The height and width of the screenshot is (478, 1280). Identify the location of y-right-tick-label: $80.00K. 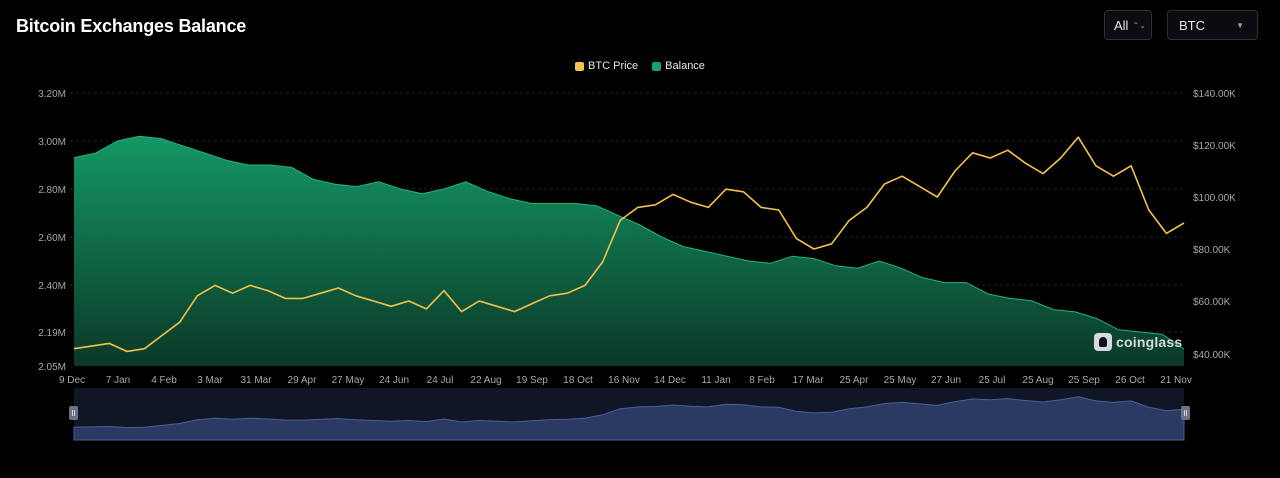
(1212, 250).